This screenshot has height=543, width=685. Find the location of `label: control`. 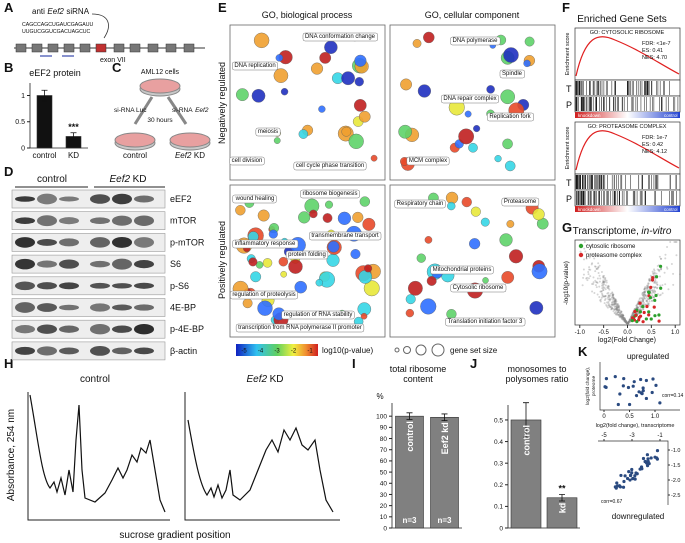

label: control is located at coordinates (52, 179).